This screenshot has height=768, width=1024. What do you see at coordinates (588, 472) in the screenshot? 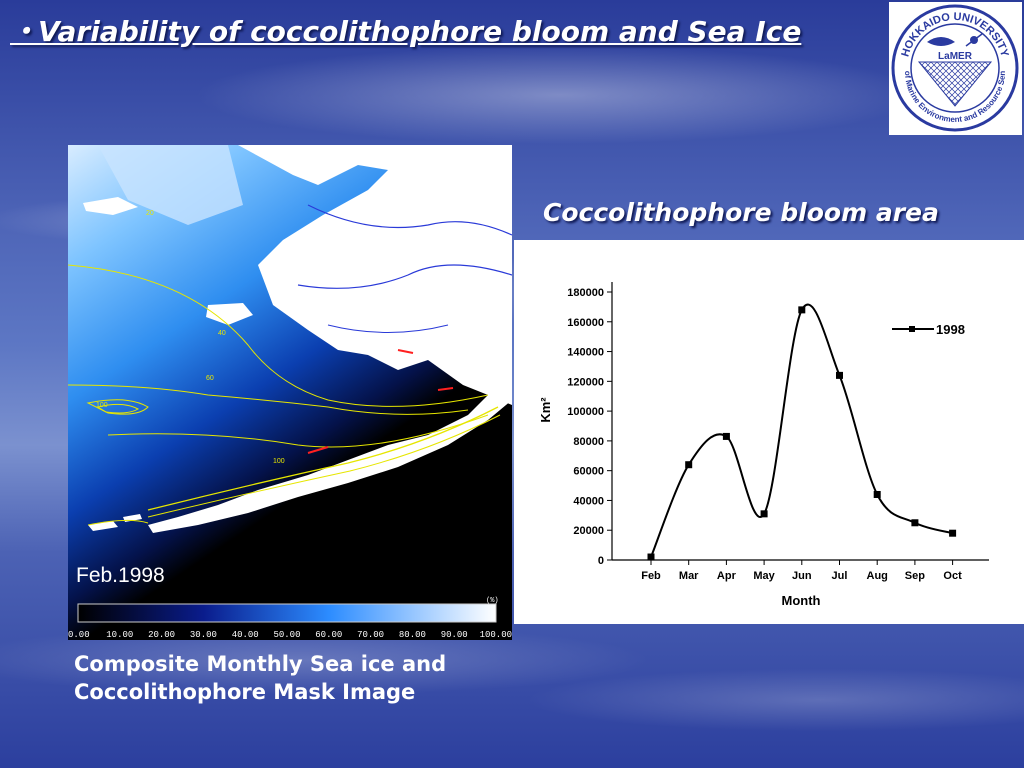
I see `y-tick-label: 60000` at bounding box center [588, 472].